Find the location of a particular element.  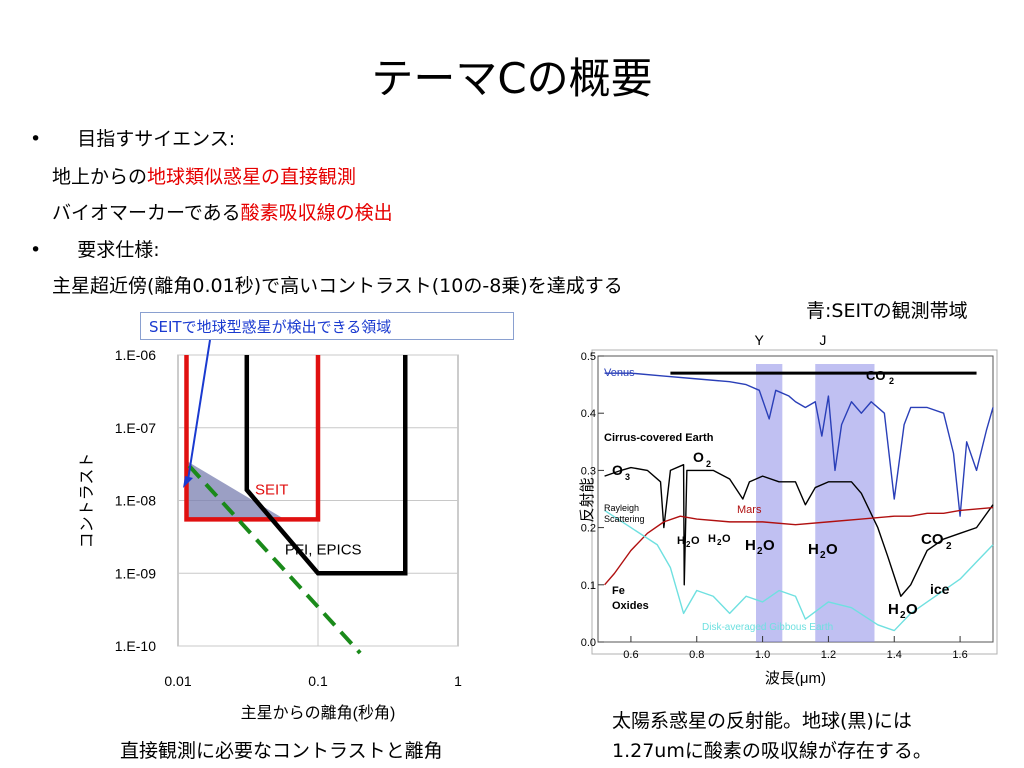

x-axis-title: 波長(μm) is located at coordinates (795, 678).